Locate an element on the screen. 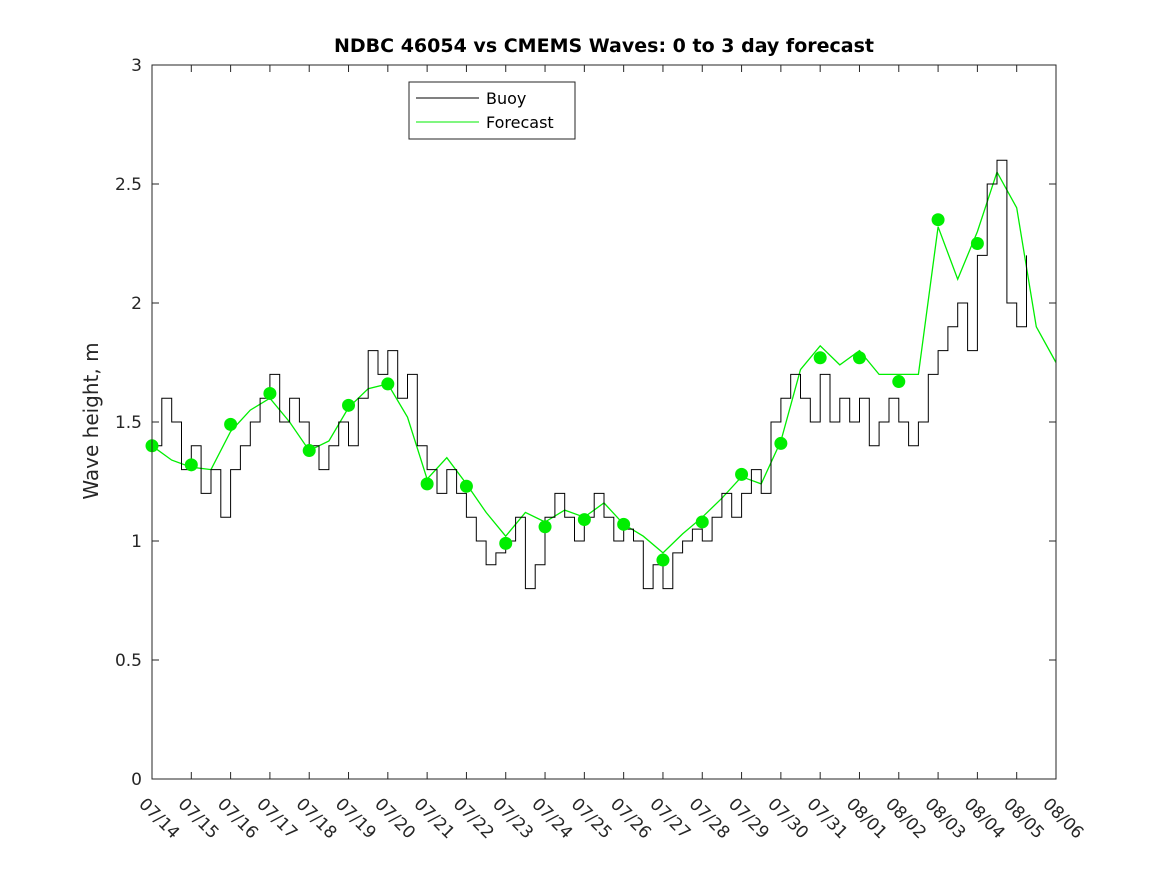  y-tick-label: 0 is located at coordinates (136, 780).